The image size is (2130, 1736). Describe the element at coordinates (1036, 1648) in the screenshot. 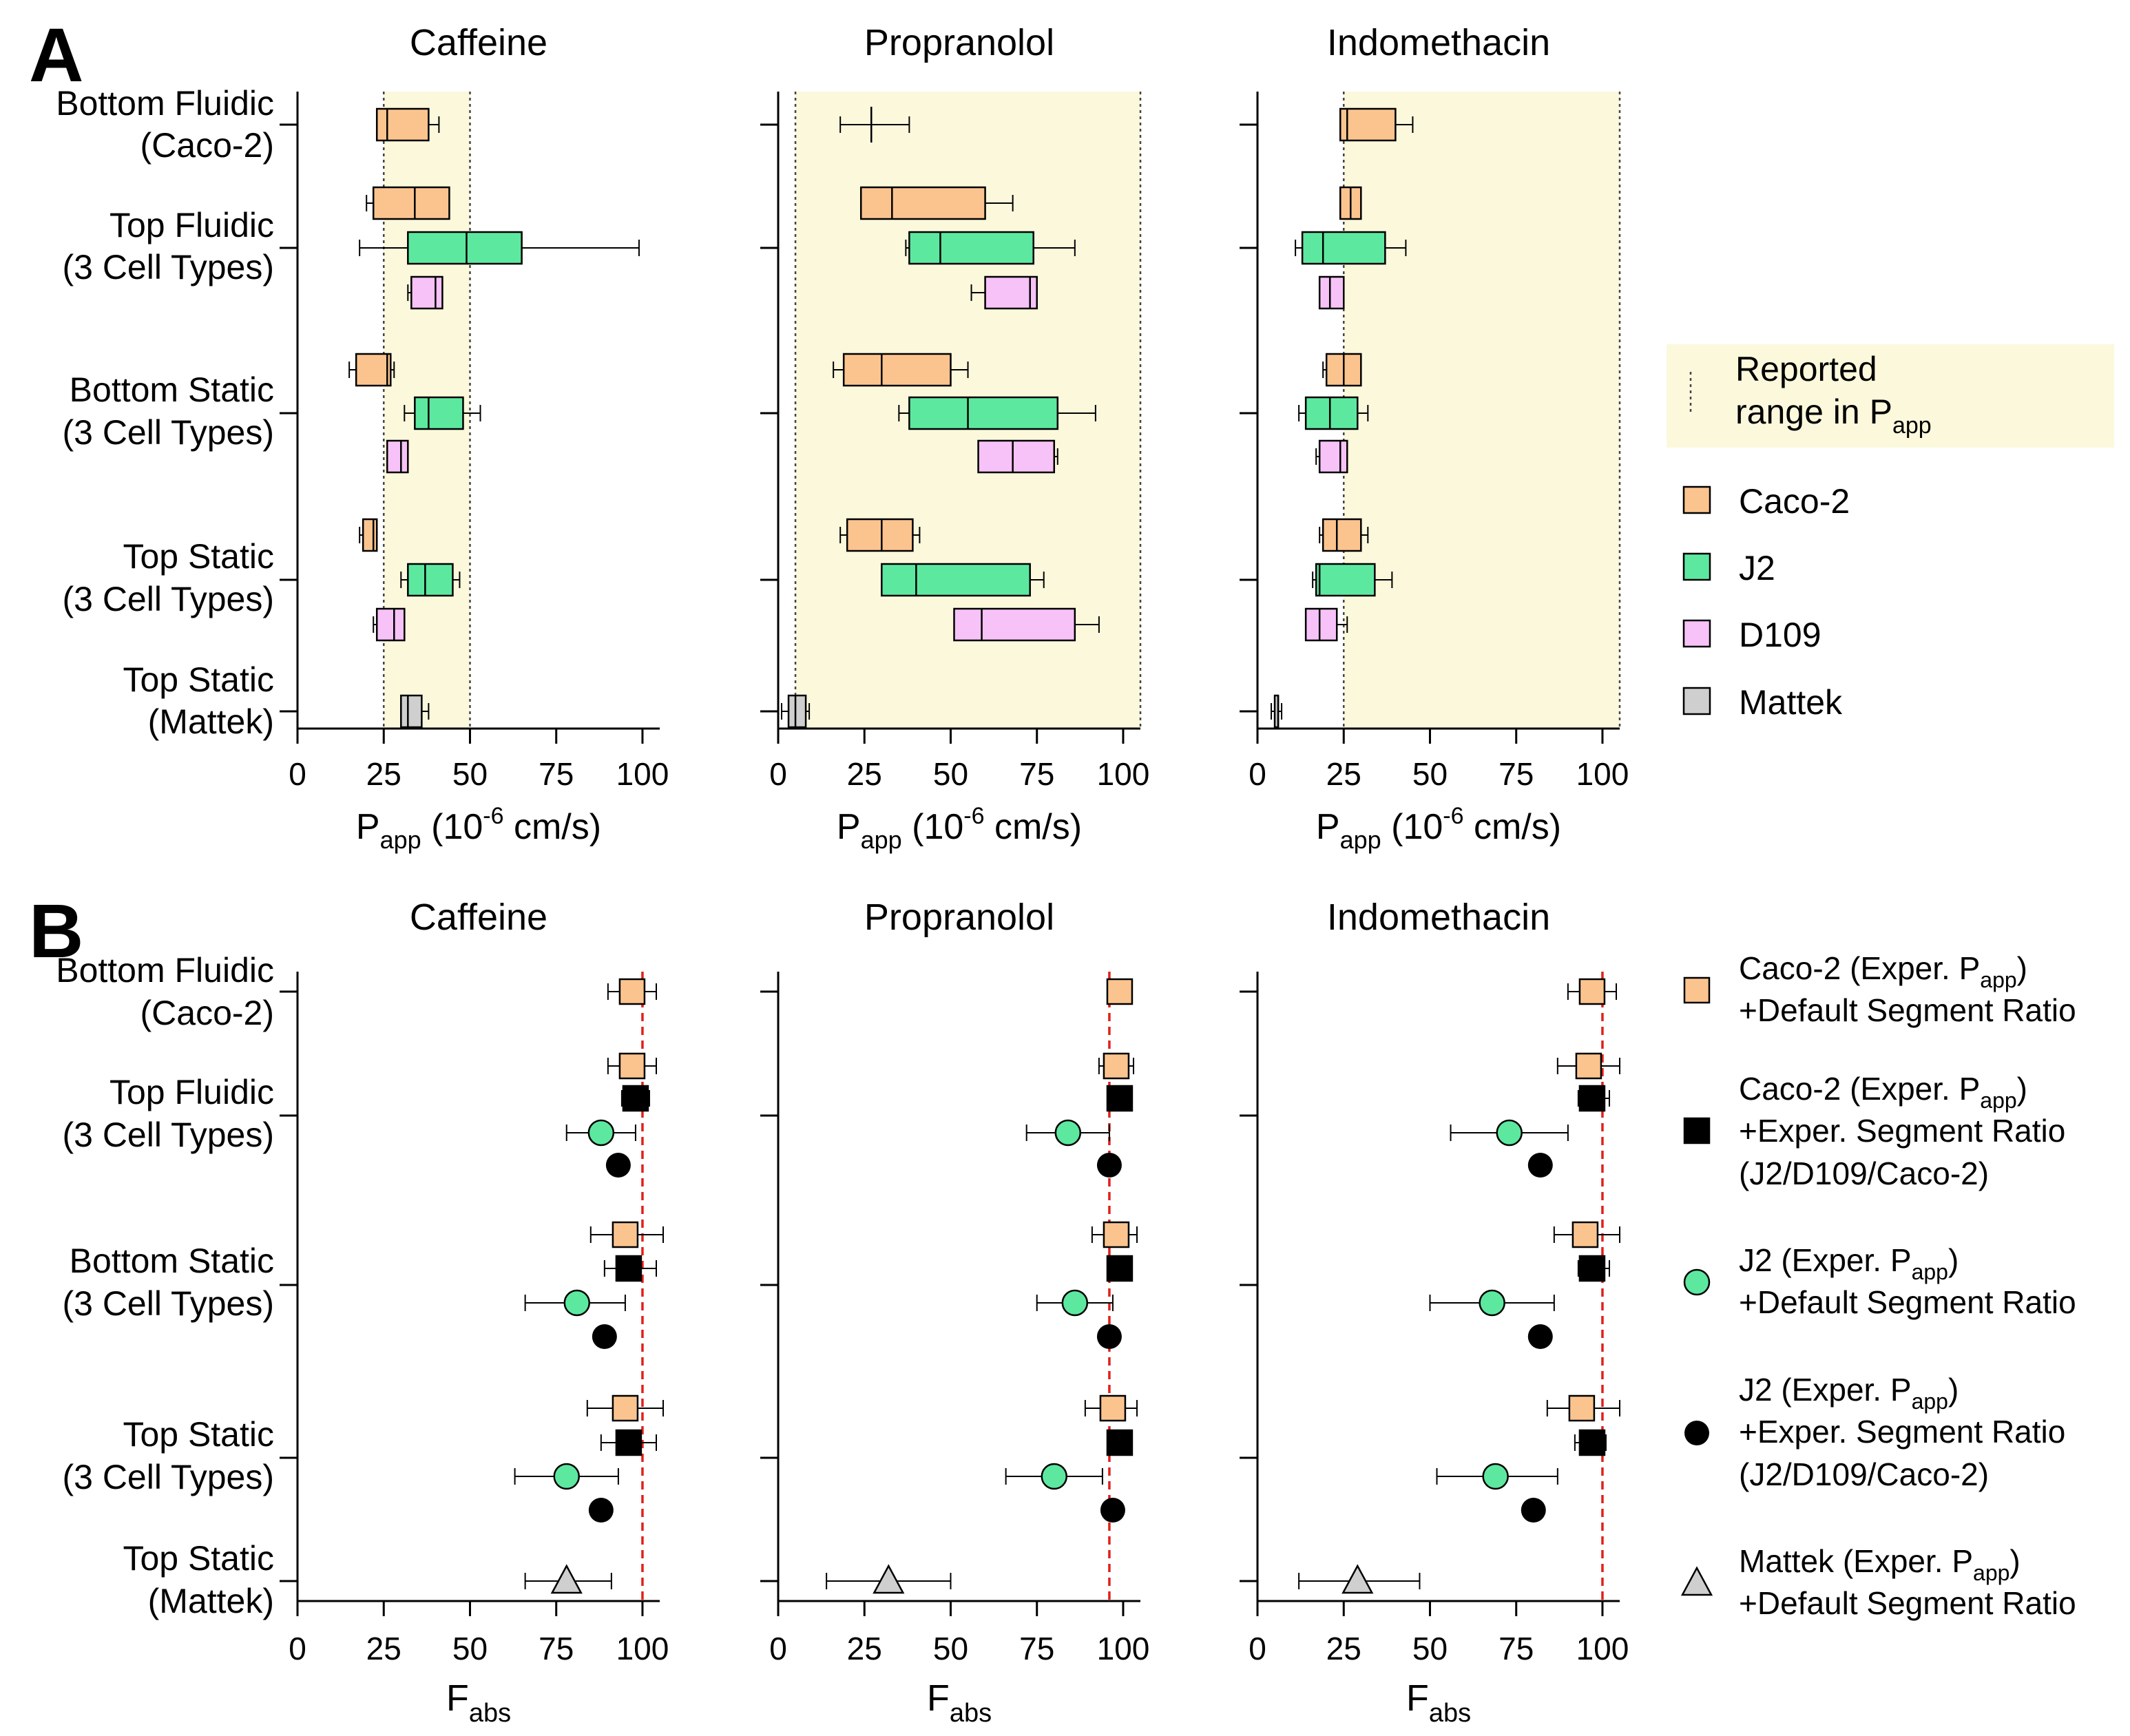

I see `x-tick-label: 75` at that location.